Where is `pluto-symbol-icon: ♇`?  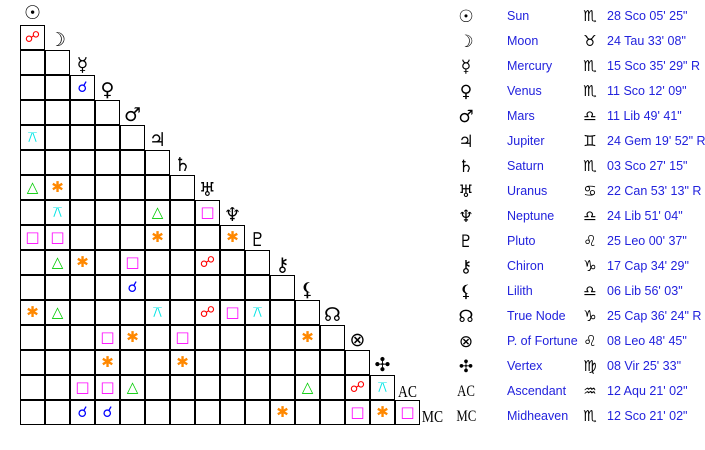 pluto-symbol-icon: ♇ is located at coordinates (257, 240).